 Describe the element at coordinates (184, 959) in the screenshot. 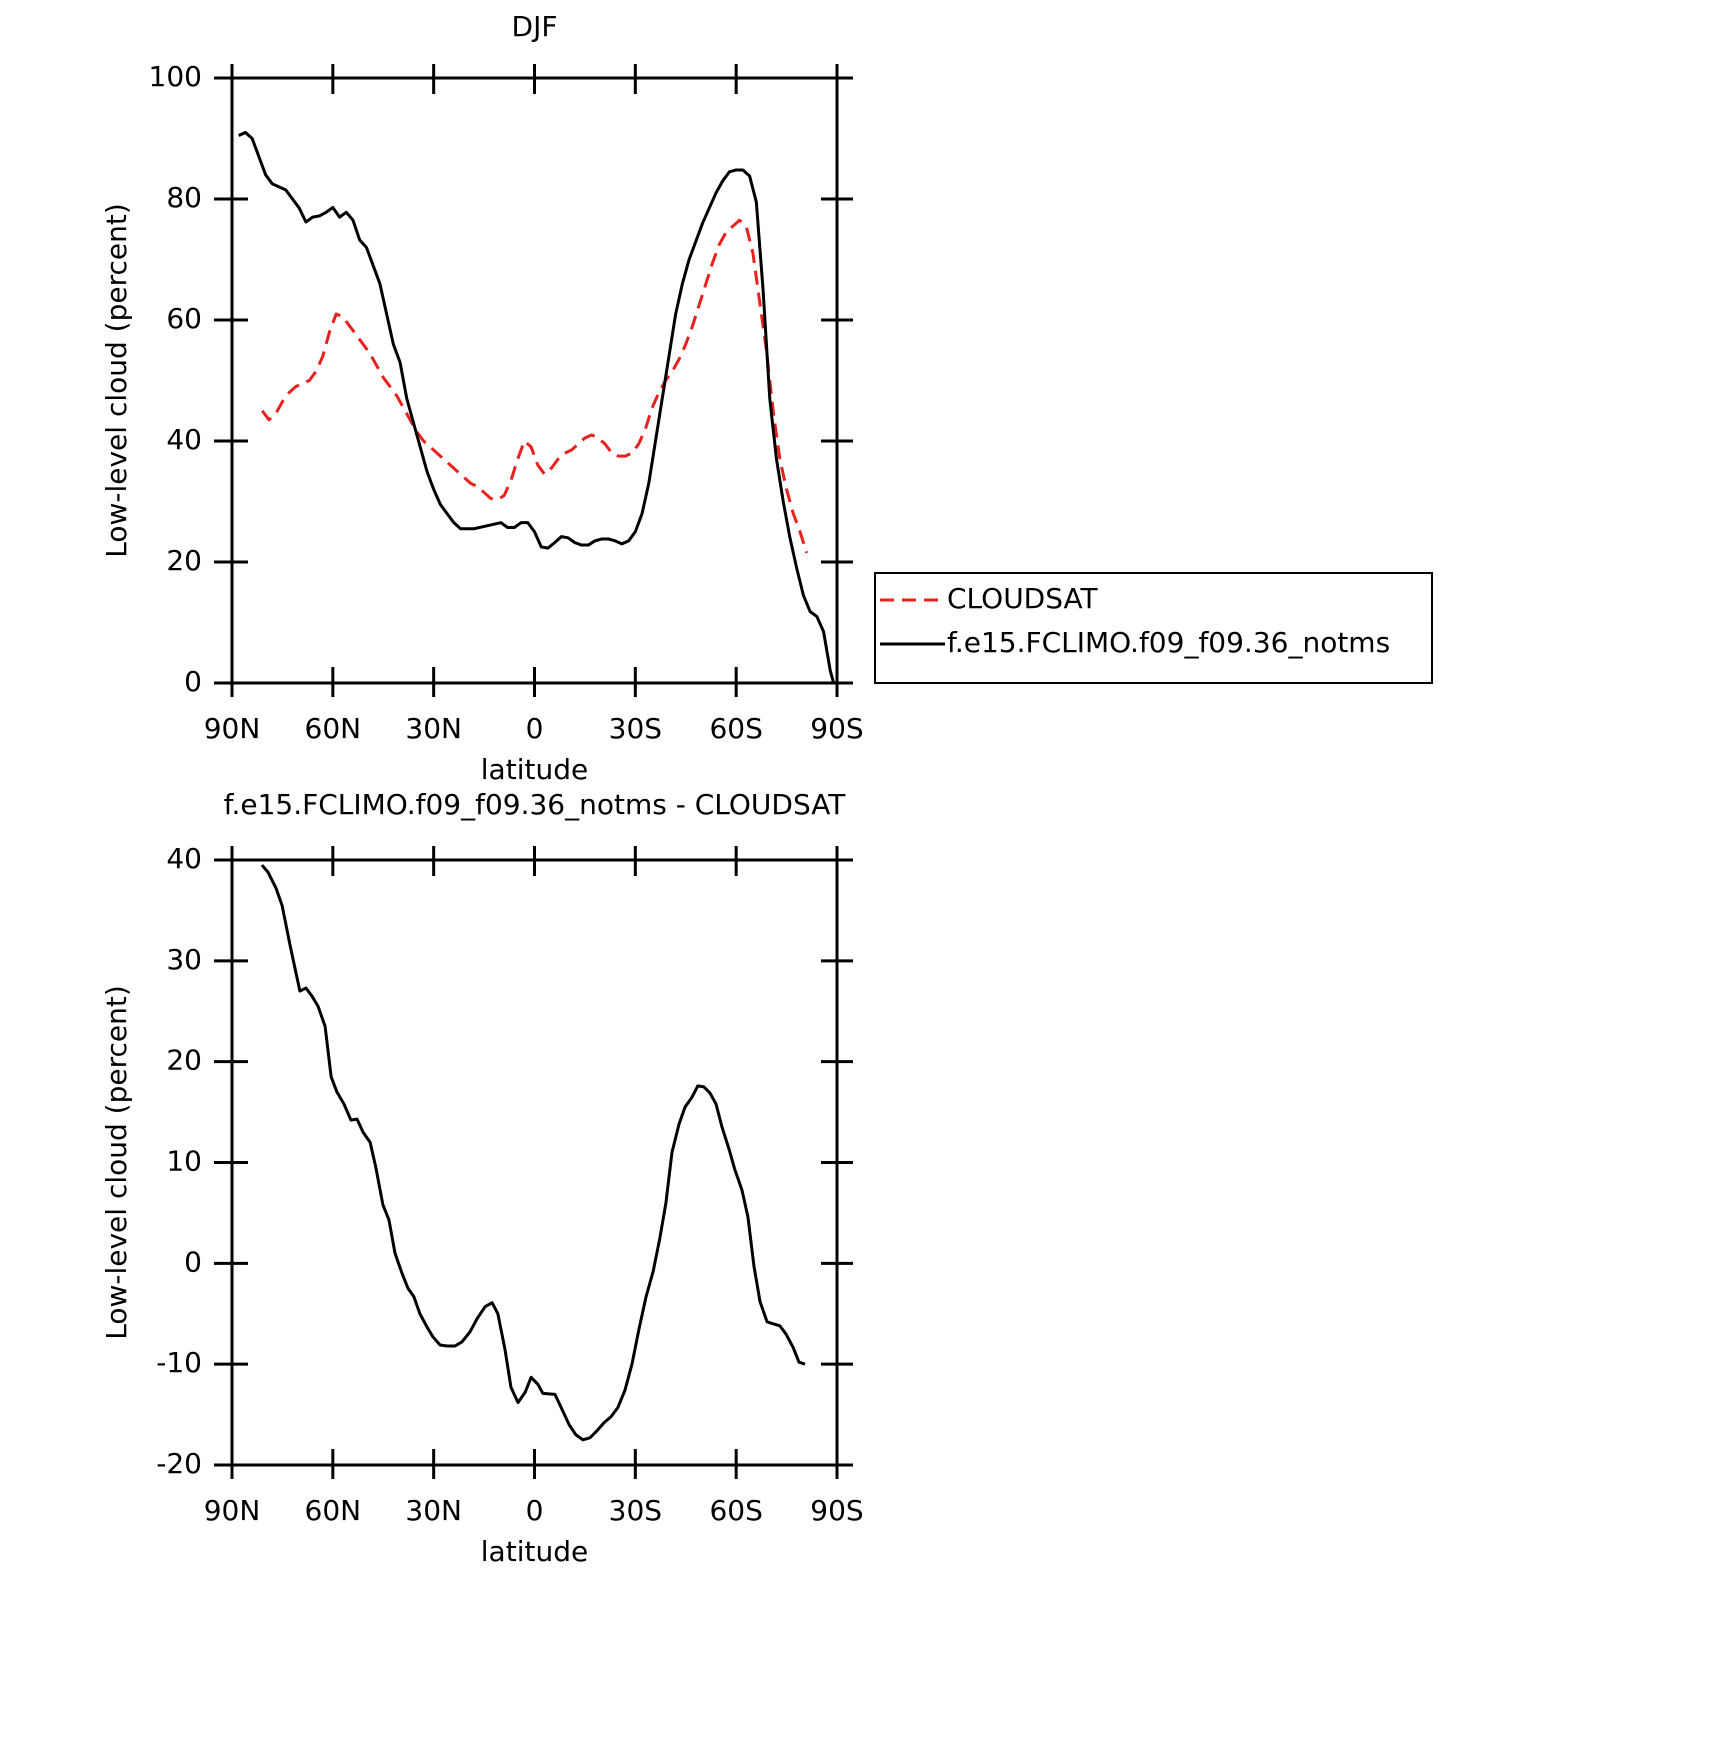

I see `y-tick-label: 30` at that location.